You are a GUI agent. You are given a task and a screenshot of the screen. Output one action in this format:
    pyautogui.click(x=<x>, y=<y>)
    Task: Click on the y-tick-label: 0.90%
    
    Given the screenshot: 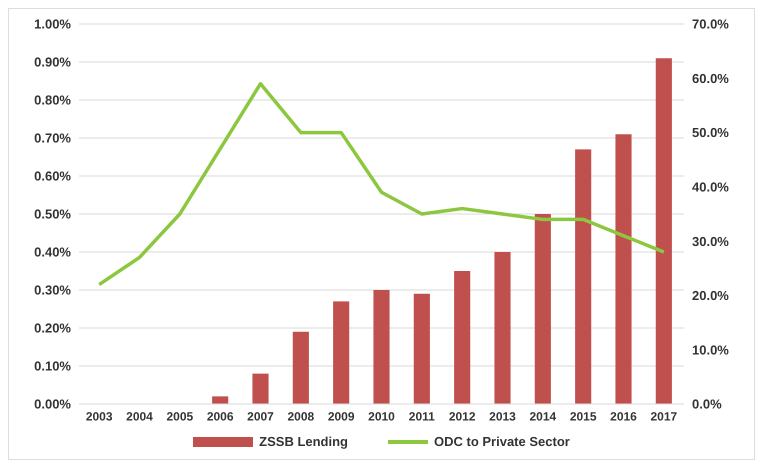 What is the action you would take?
    pyautogui.click(x=53, y=62)
    